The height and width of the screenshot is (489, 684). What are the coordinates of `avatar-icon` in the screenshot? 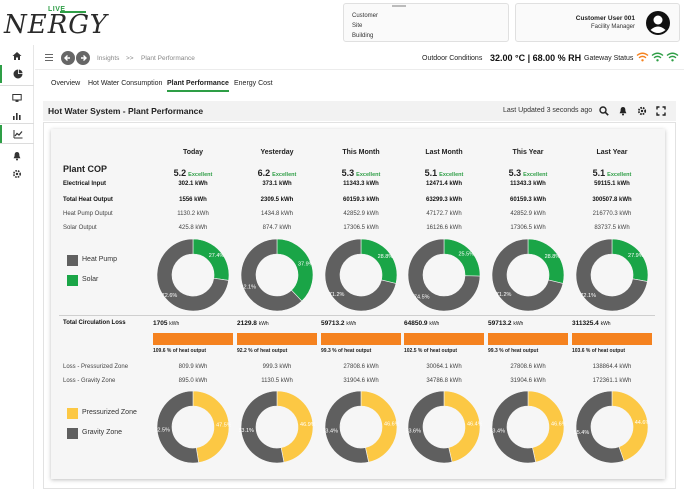 It's located at (658, 23).